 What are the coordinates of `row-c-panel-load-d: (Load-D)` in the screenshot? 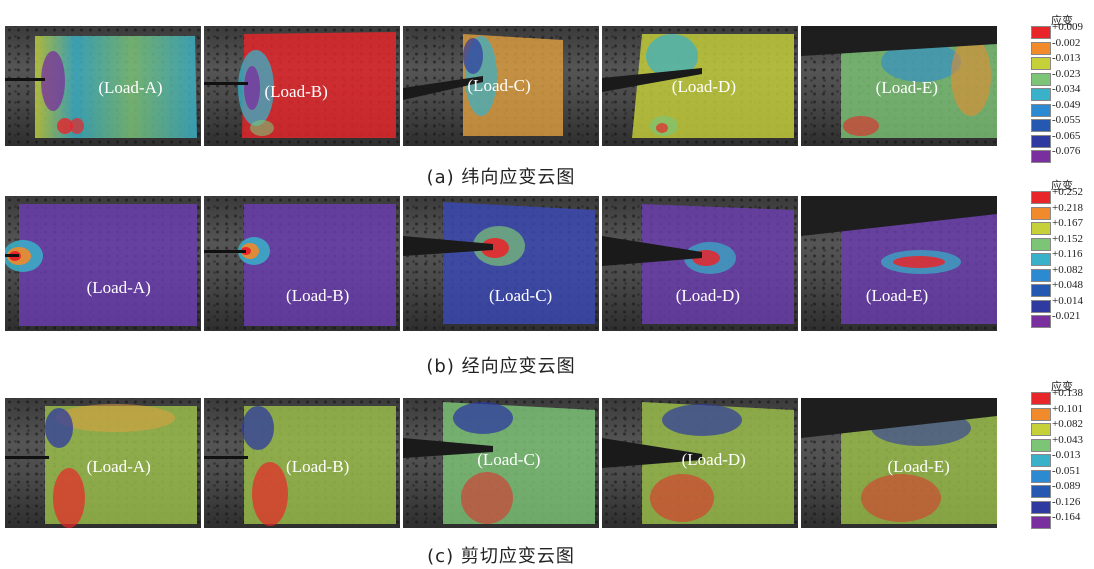 It's located at (700, 463).